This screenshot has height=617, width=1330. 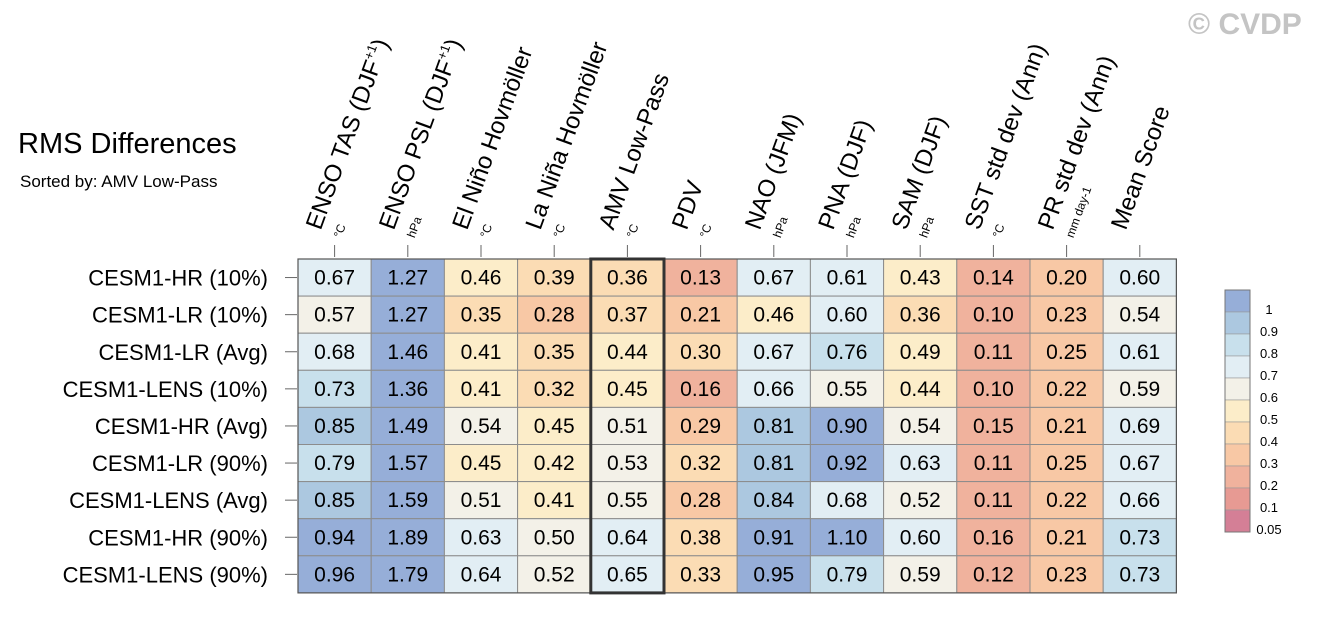 What do you see at coordinates (178, 537) in the screenshot?
I see `row-label: CESM1-HR (90%)` at bounding box center [178, 537].